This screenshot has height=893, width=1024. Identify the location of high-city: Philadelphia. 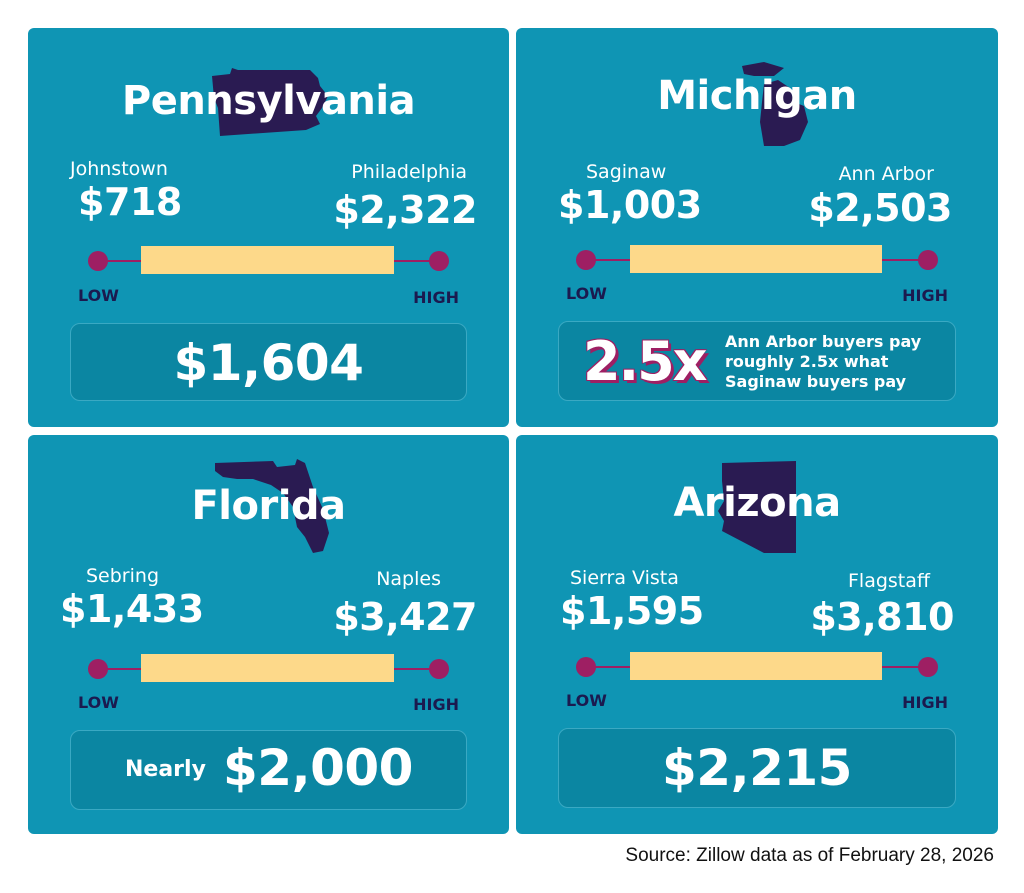
(409, 172).